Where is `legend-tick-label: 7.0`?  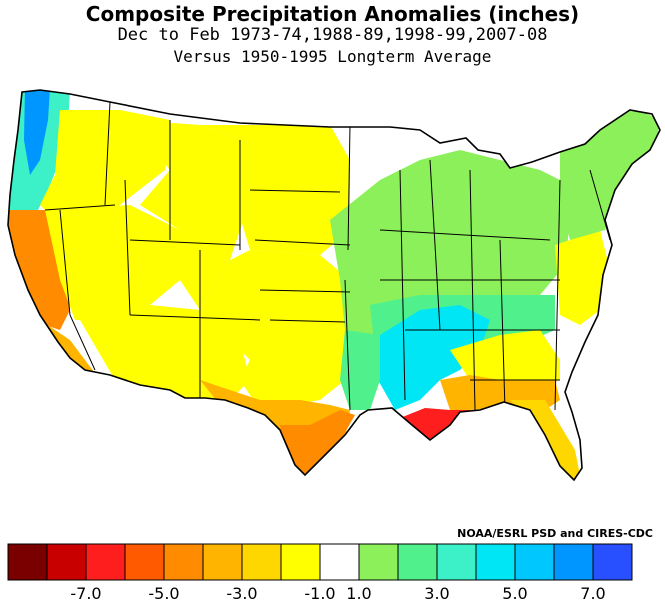
legend-tick-label: 7.0 is located at coordinates (592, 593).